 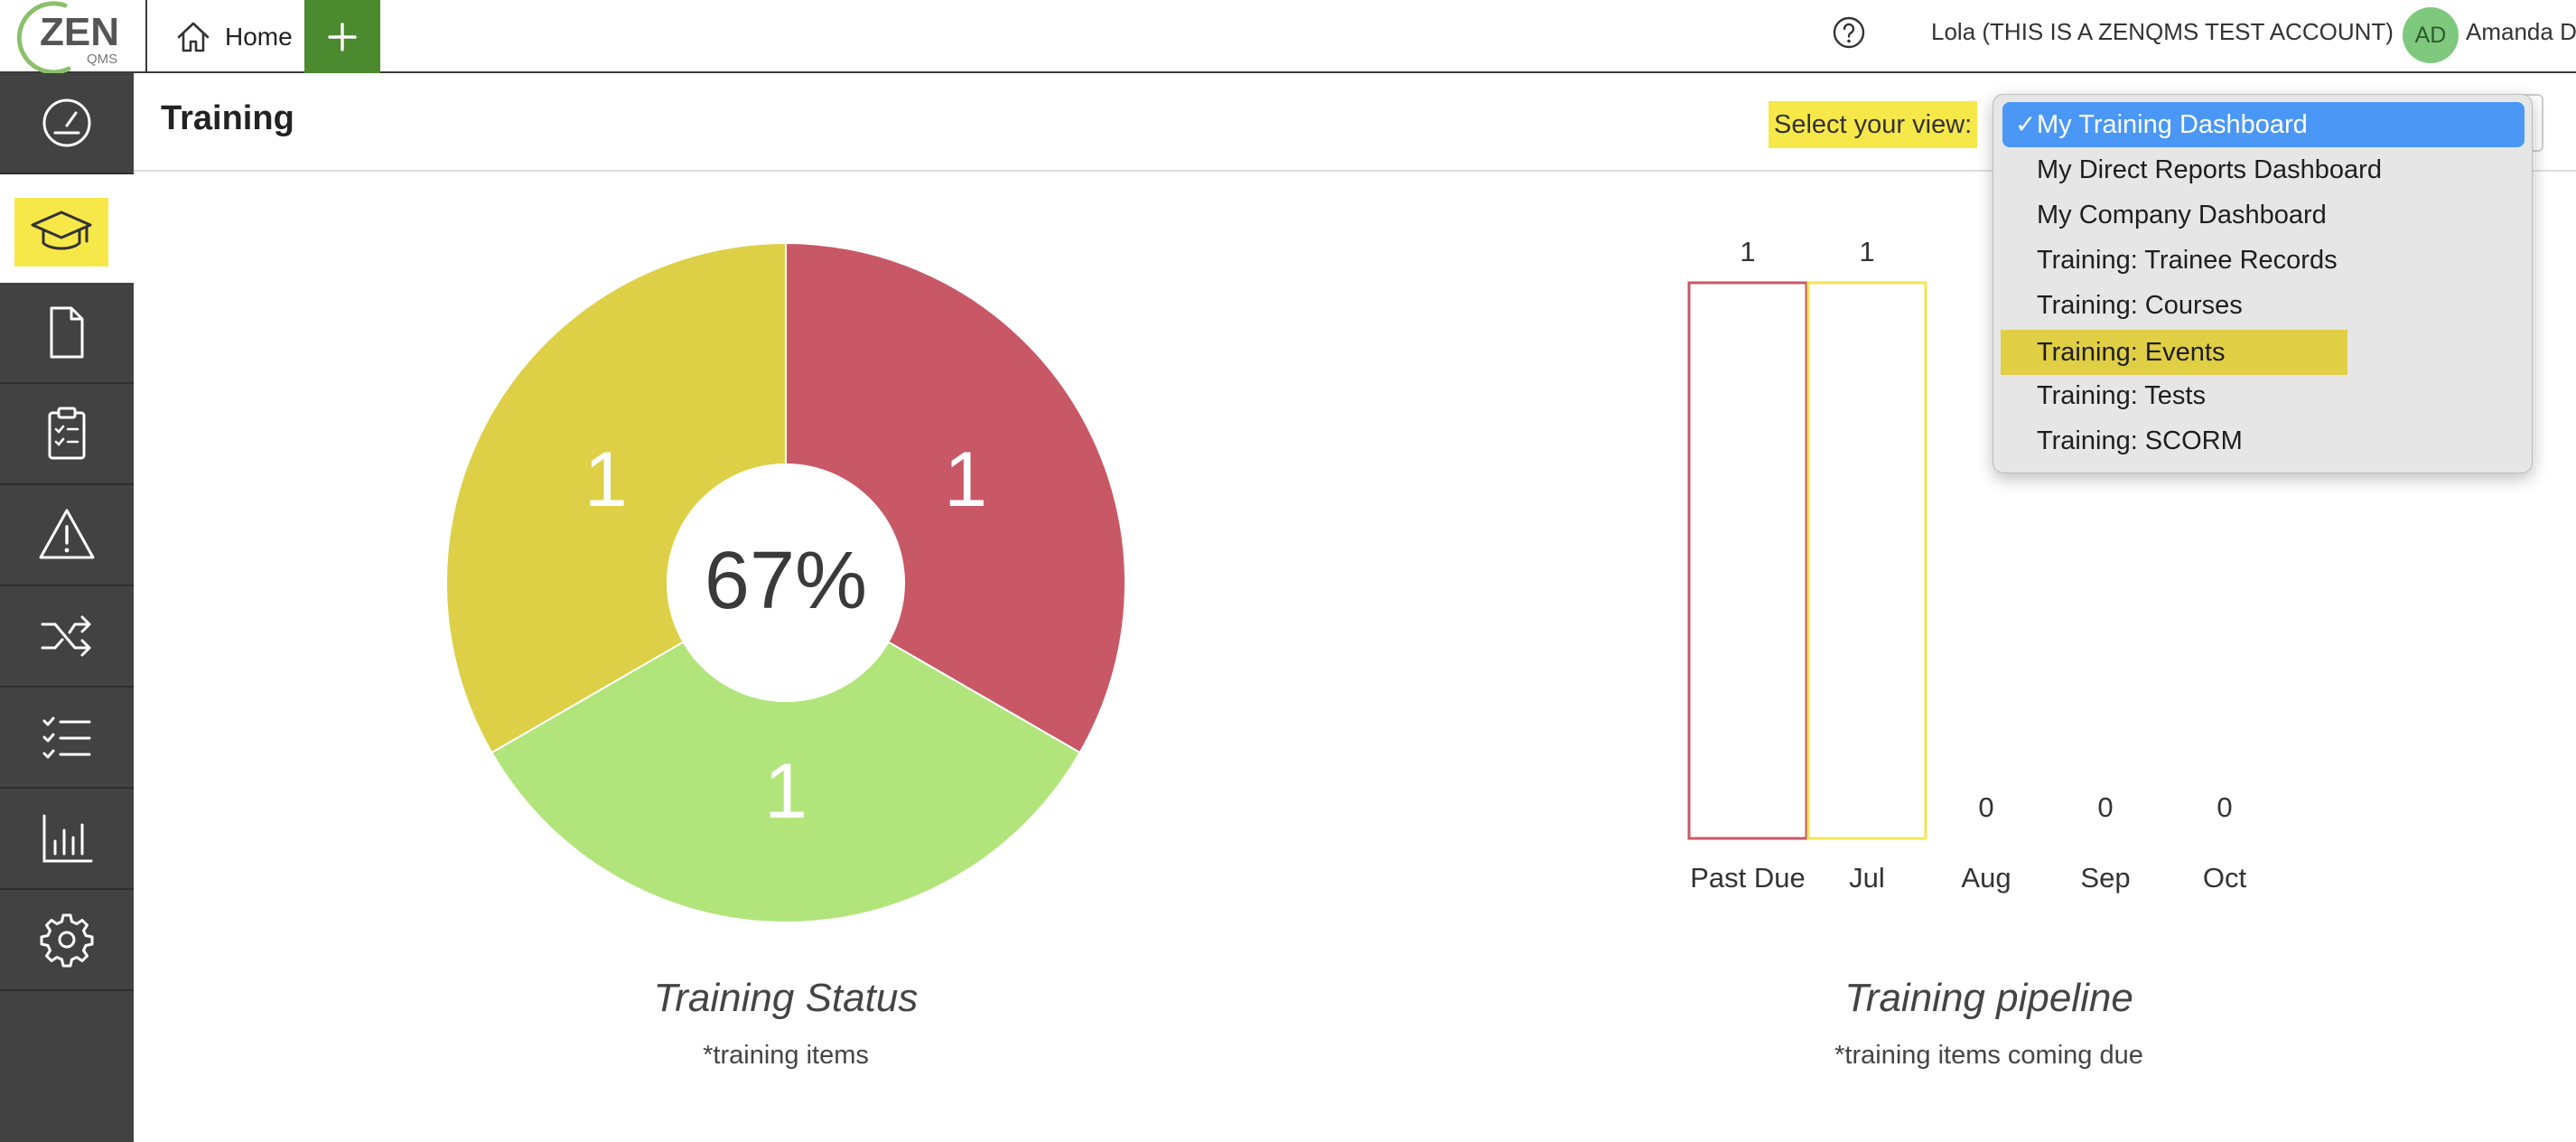 I want to click on training-status-subtitle: *training items, so click(x=786, y=1055).